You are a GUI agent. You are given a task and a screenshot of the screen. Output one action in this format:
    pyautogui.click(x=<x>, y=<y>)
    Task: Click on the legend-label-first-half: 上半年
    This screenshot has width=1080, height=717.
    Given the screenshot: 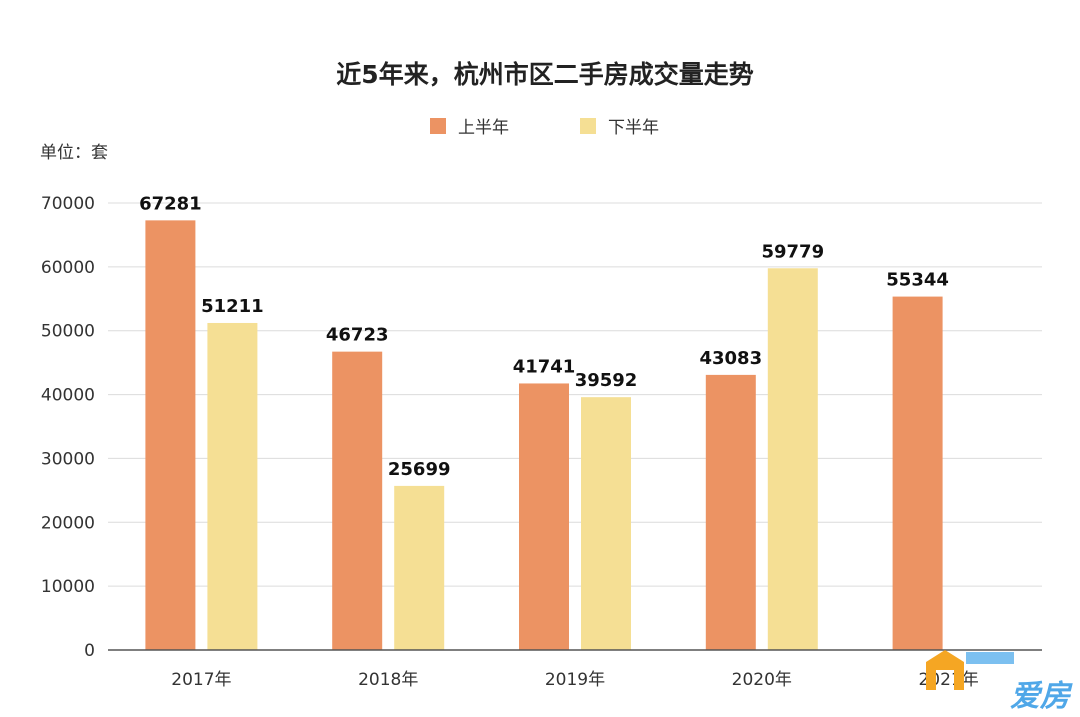 What is the action you would take?
    pyautogui.click(x=483, y=128)
    